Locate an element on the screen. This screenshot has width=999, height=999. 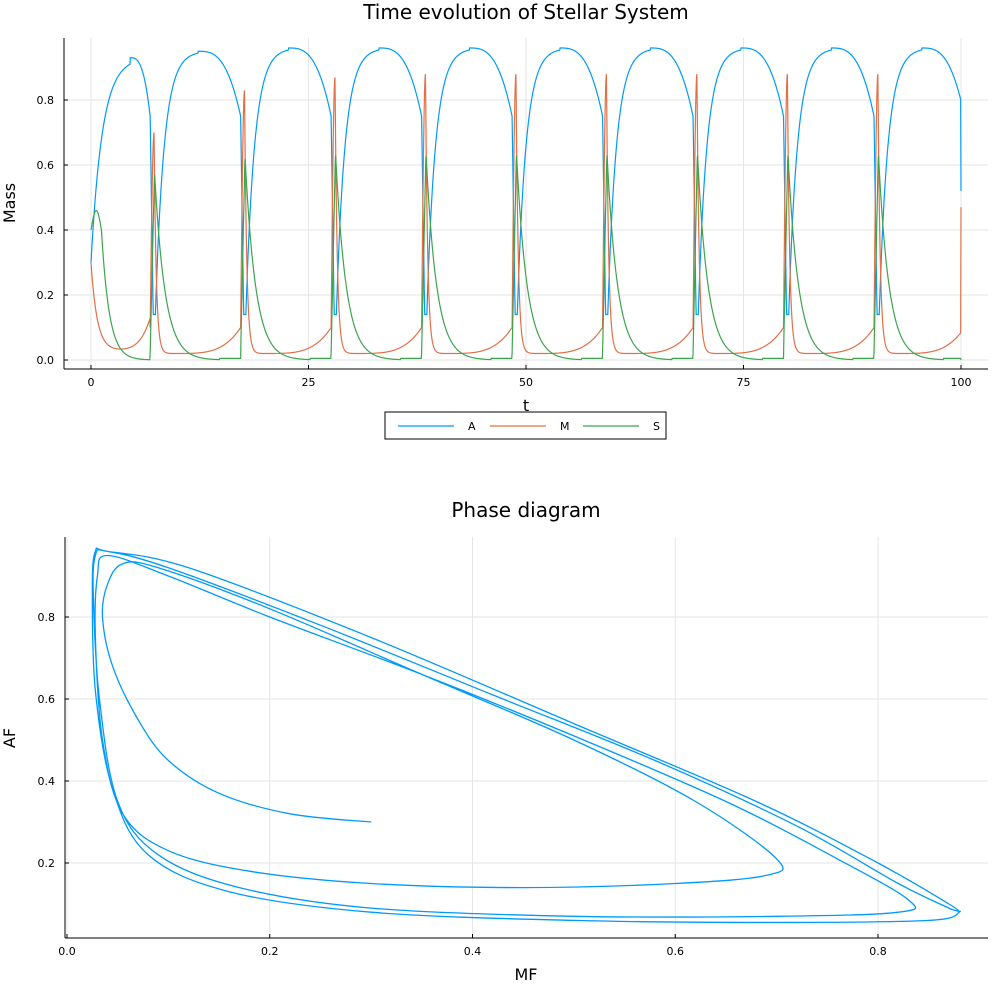
x-ticks: 0.0 0.2 0.4 0.6 0.8 is located at coordinates (472, 946).